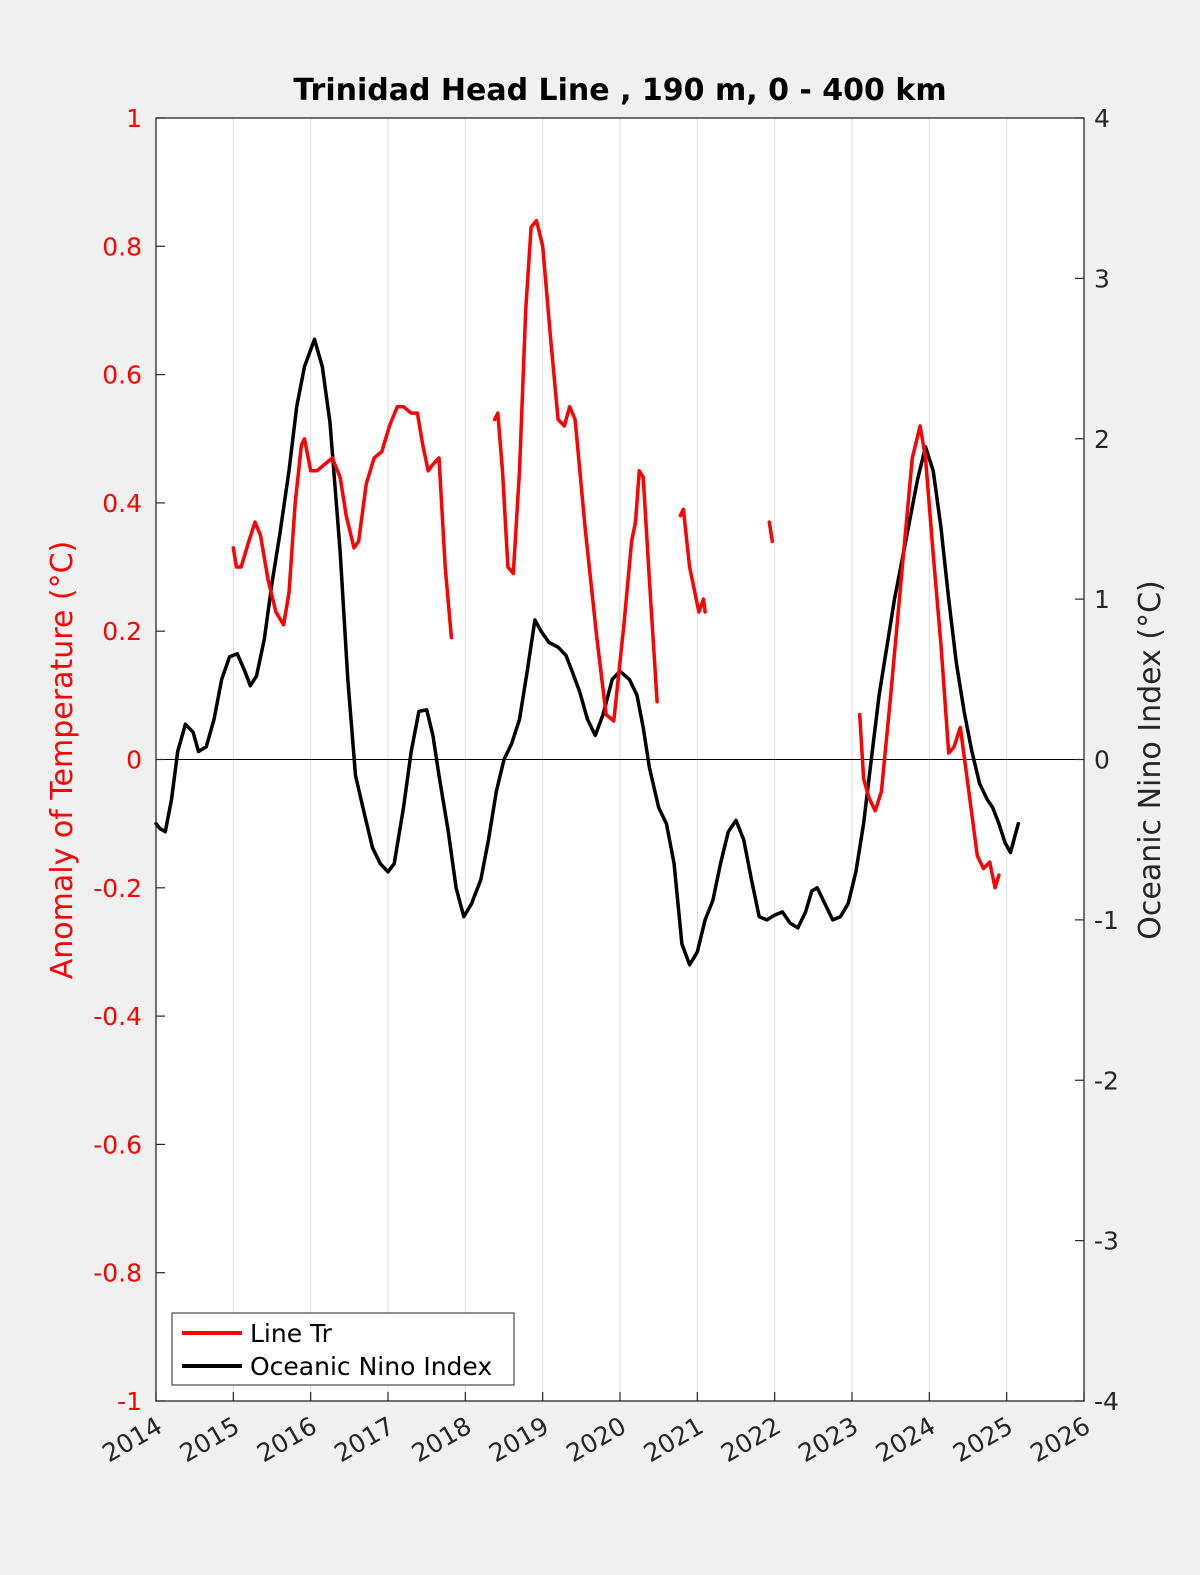 This screenshot has width=1200, height=1575. Describe the element at coordinates (62, 760) in the screenshot. I see `left-axis-label: Anomaly of Temperature (°C)` at that location.